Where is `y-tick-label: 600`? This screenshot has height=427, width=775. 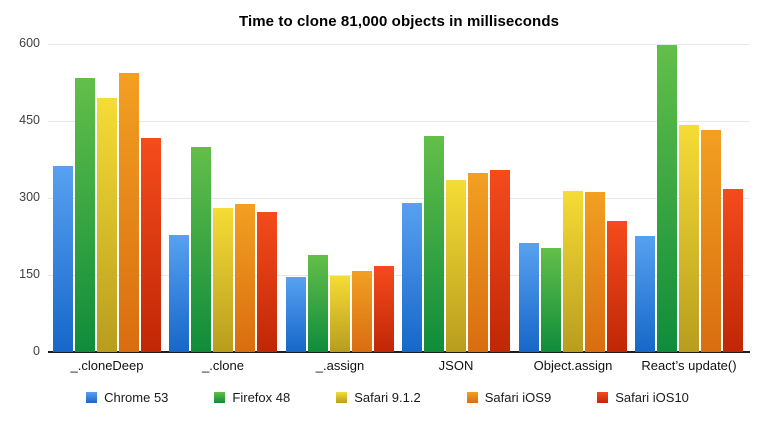
y-tick-label: 600 is located at coordinates (29, 43).